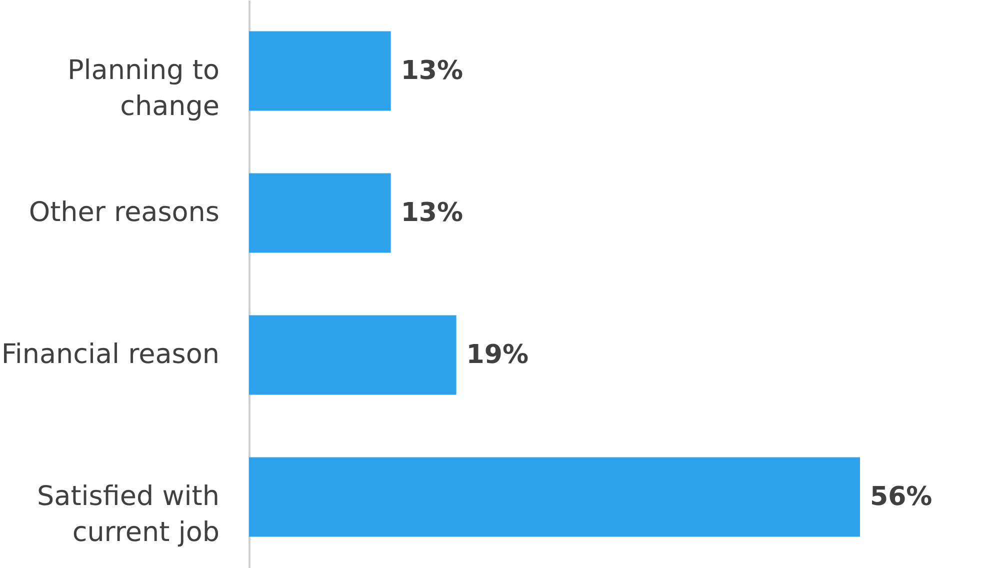  What do you see at coordinates (901, 497) in the screenshot?
I see `data-label: 56%` at bounding box center [901, 497].